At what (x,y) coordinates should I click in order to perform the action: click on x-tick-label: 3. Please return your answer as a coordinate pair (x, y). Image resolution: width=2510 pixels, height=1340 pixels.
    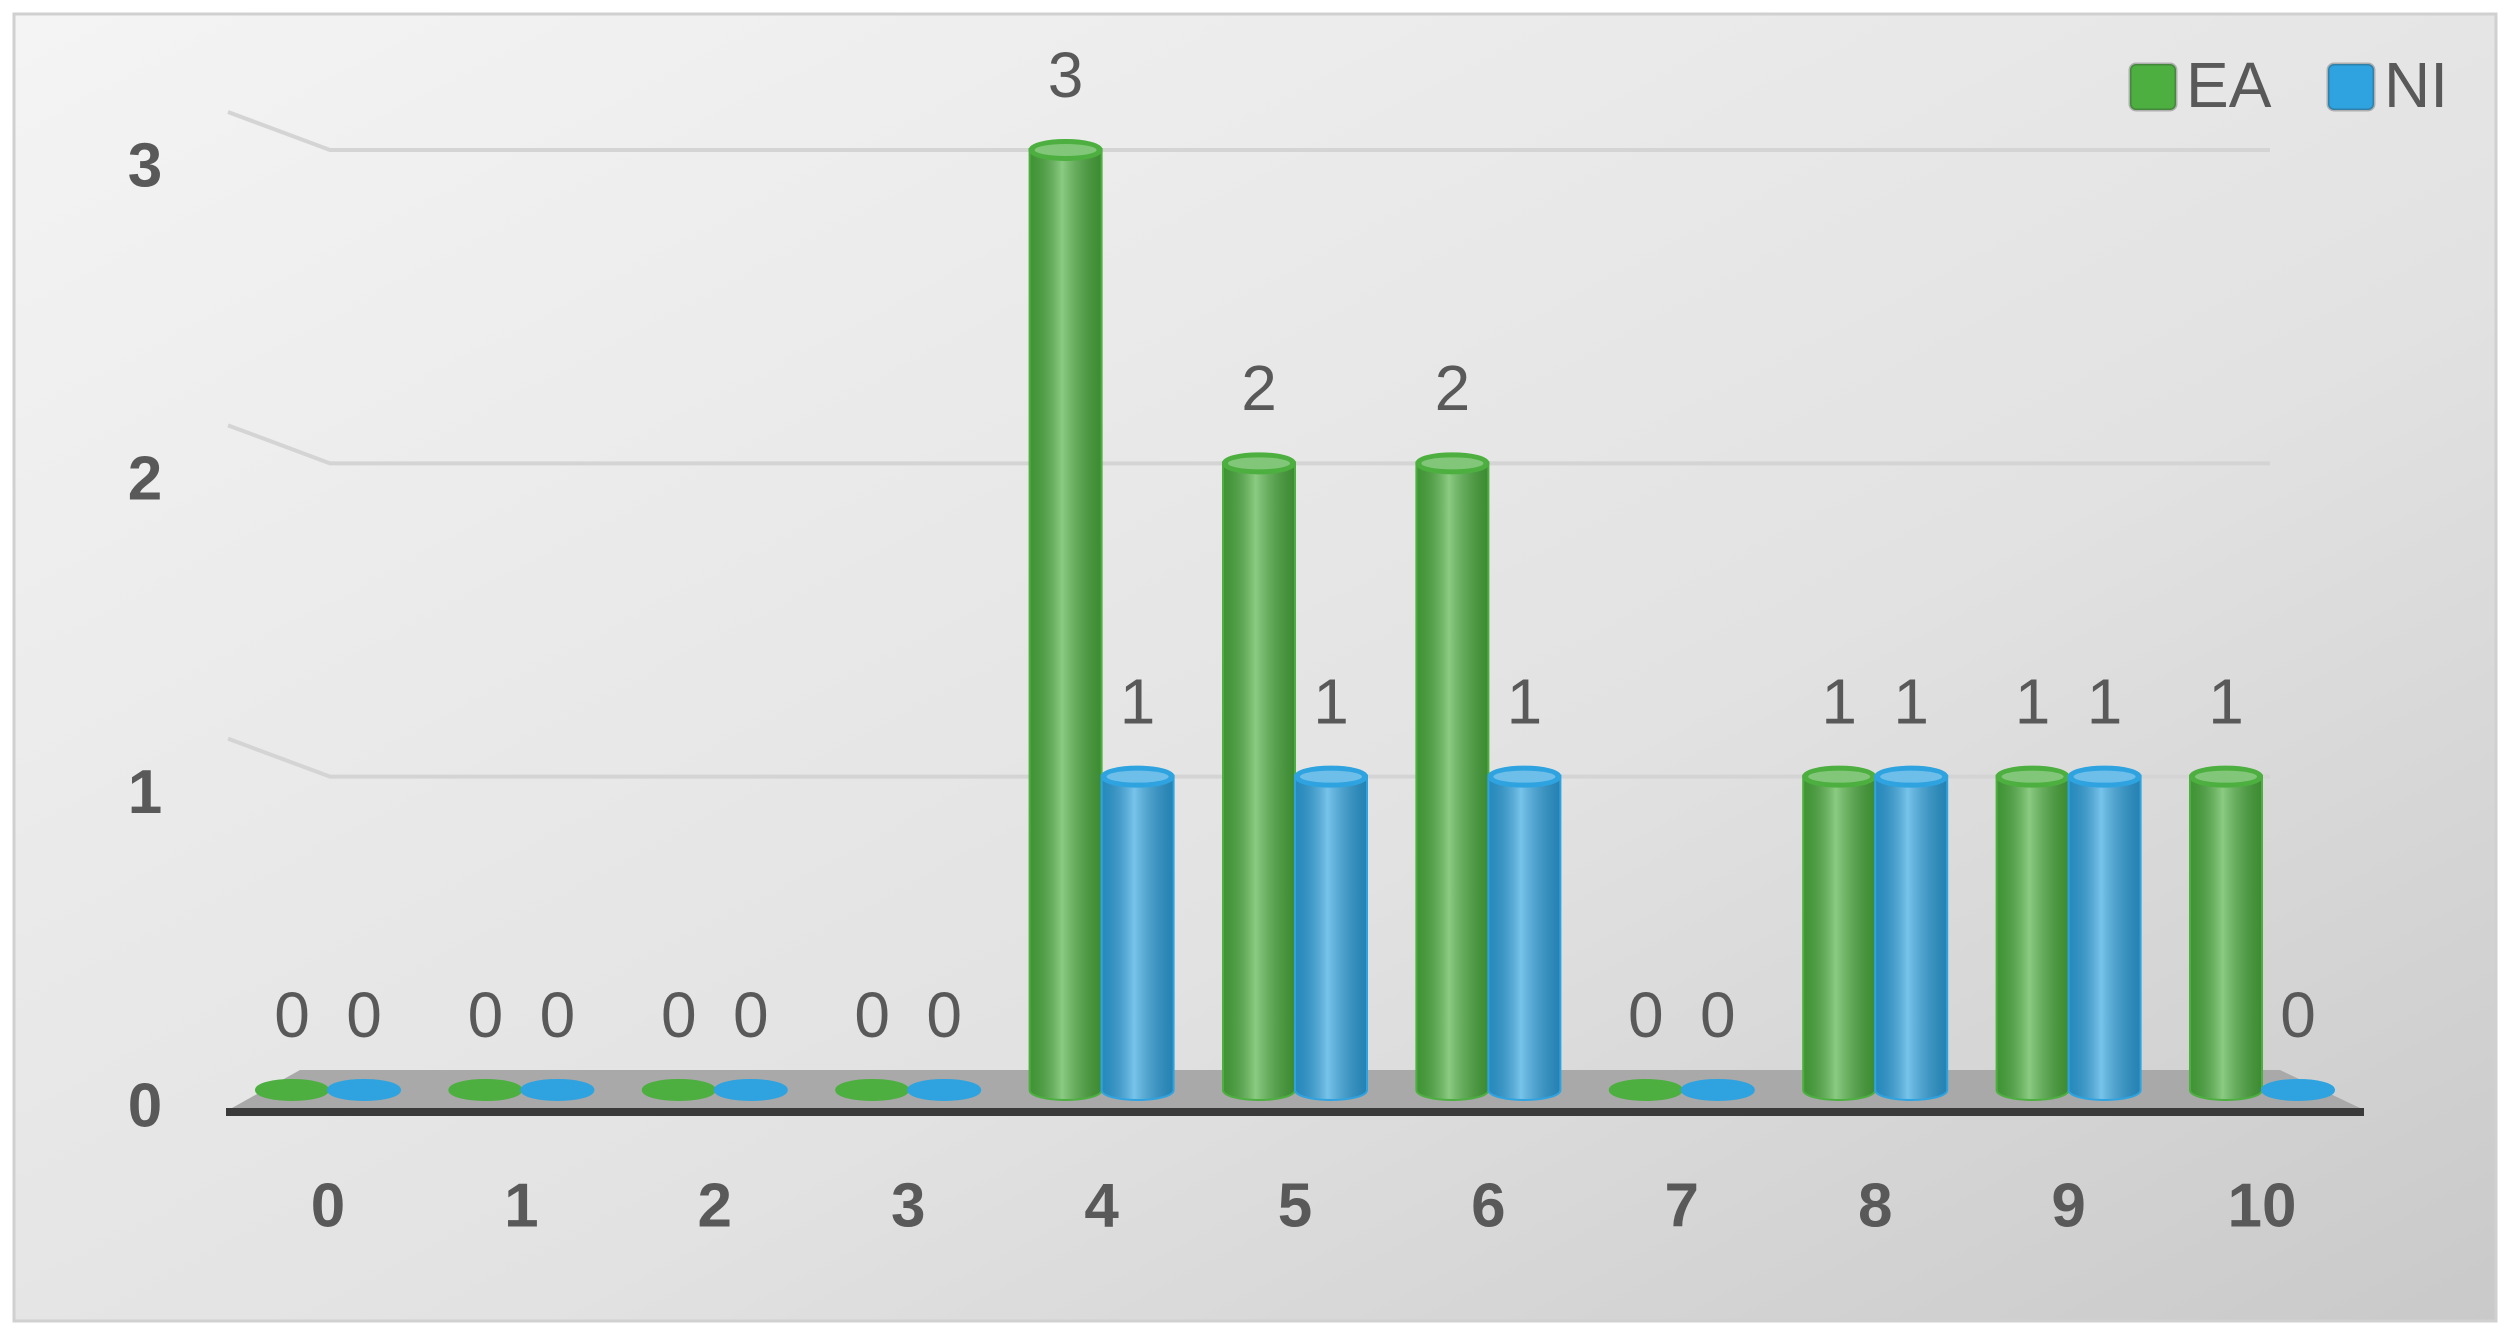
    Looking at the image, I should click on (908, 1205).